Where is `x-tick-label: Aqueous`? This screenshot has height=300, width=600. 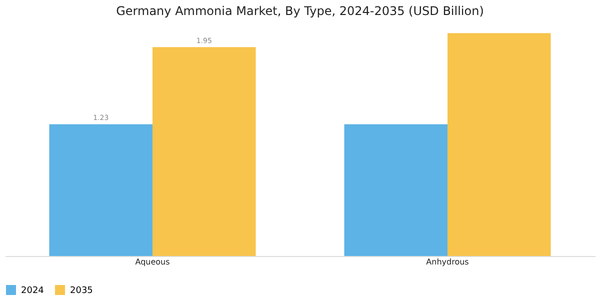 x-tick-label: Aqueous is located at coordinates (152, 262).